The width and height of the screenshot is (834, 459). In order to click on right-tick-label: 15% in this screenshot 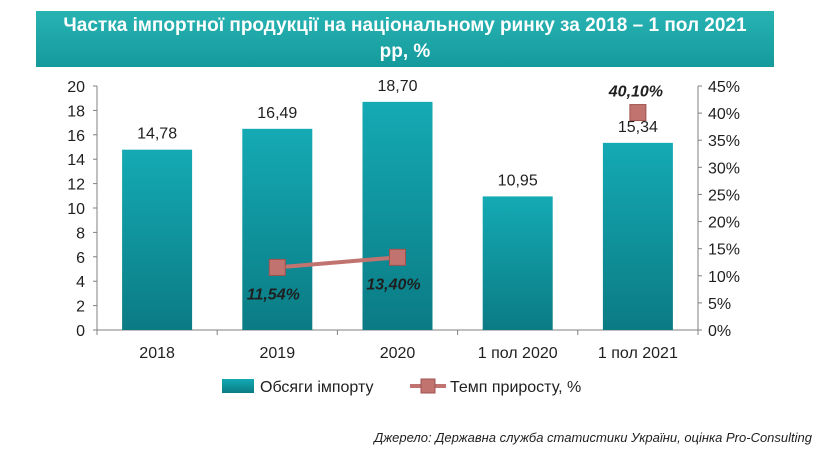, I will do `click(724, 250)`.